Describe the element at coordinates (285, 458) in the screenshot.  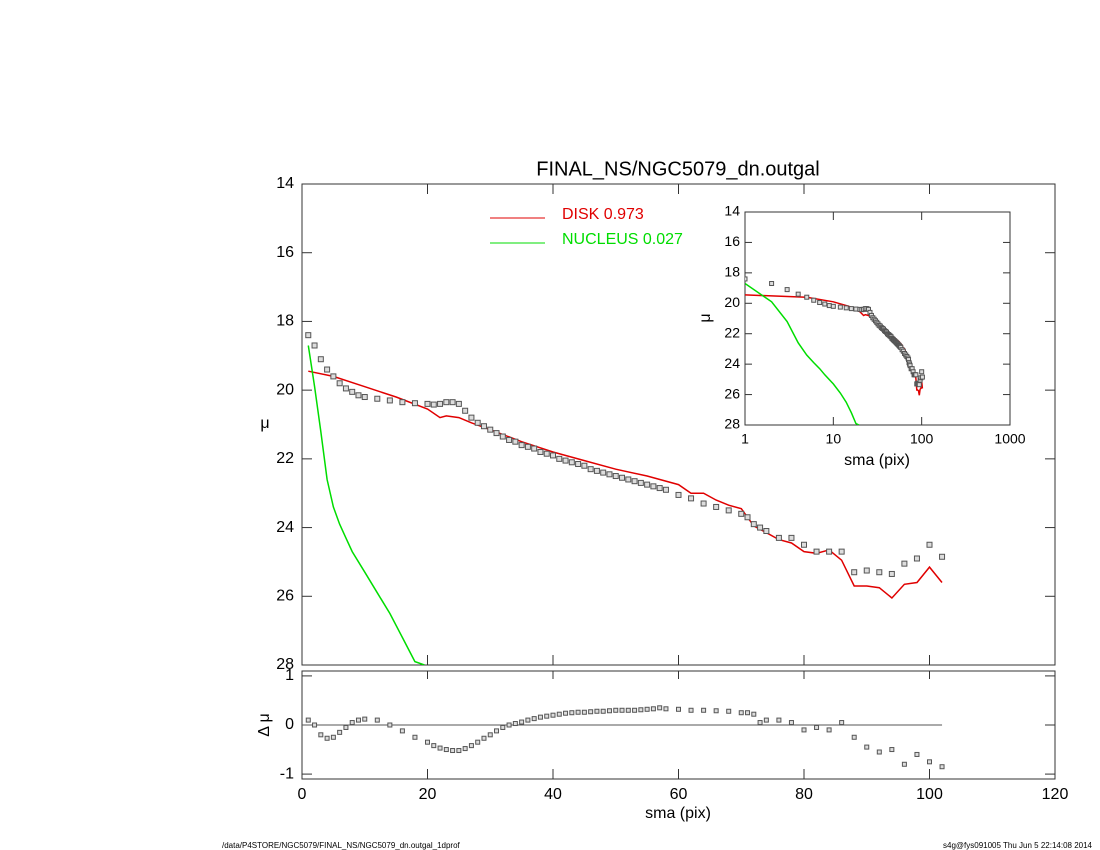
I see `y-tick-label: 22` at that location.